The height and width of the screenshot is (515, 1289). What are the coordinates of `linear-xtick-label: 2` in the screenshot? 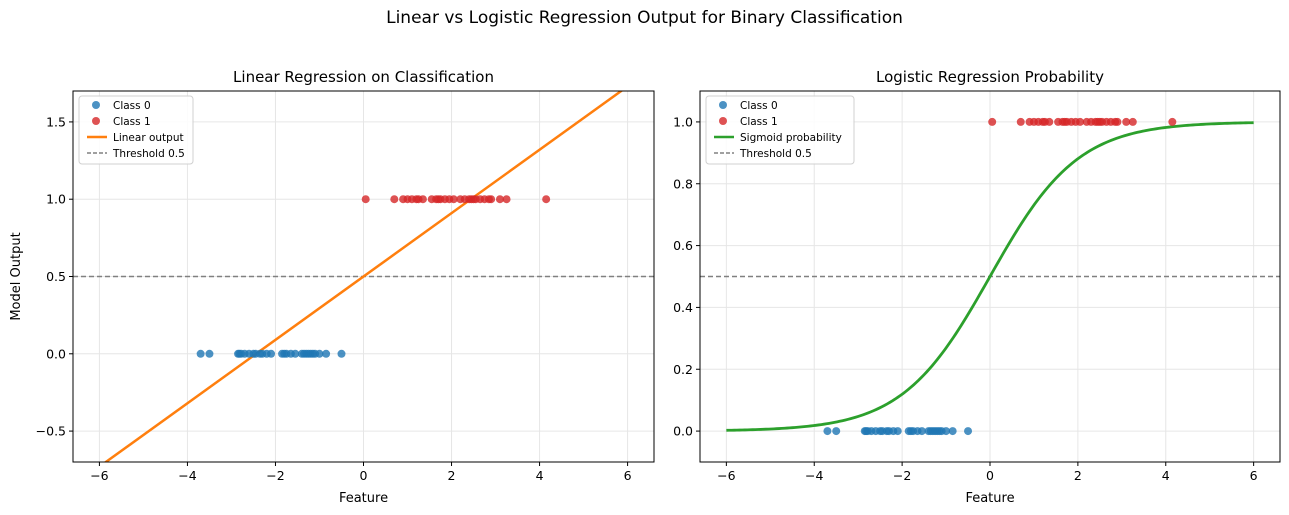 It's located at (452, 475).